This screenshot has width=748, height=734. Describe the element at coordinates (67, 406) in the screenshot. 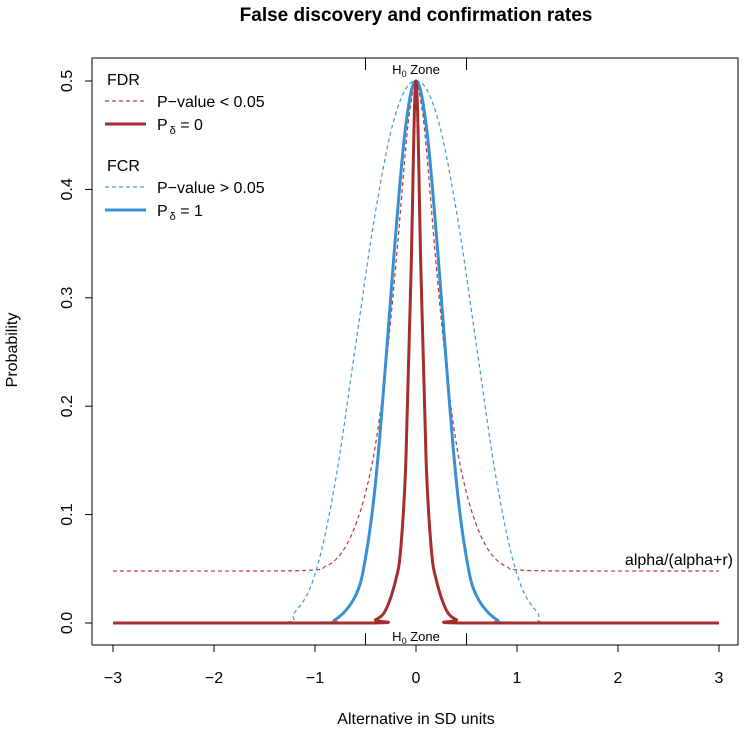

I see `y-tick-label: 0.2` at that location.